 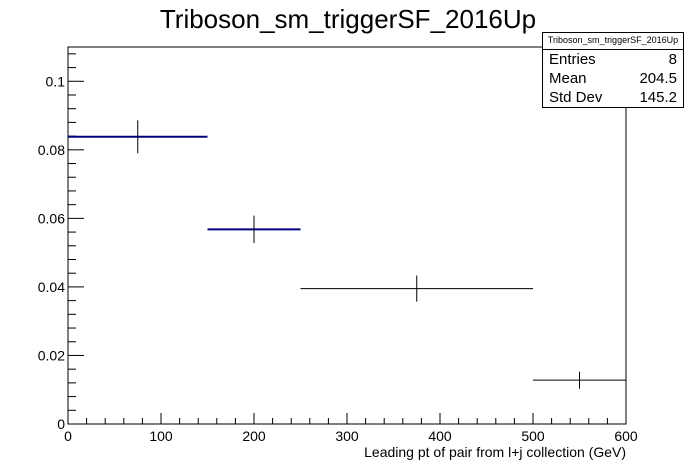 I want to click on x-tick-label: 600, so click(x=626, y=436).